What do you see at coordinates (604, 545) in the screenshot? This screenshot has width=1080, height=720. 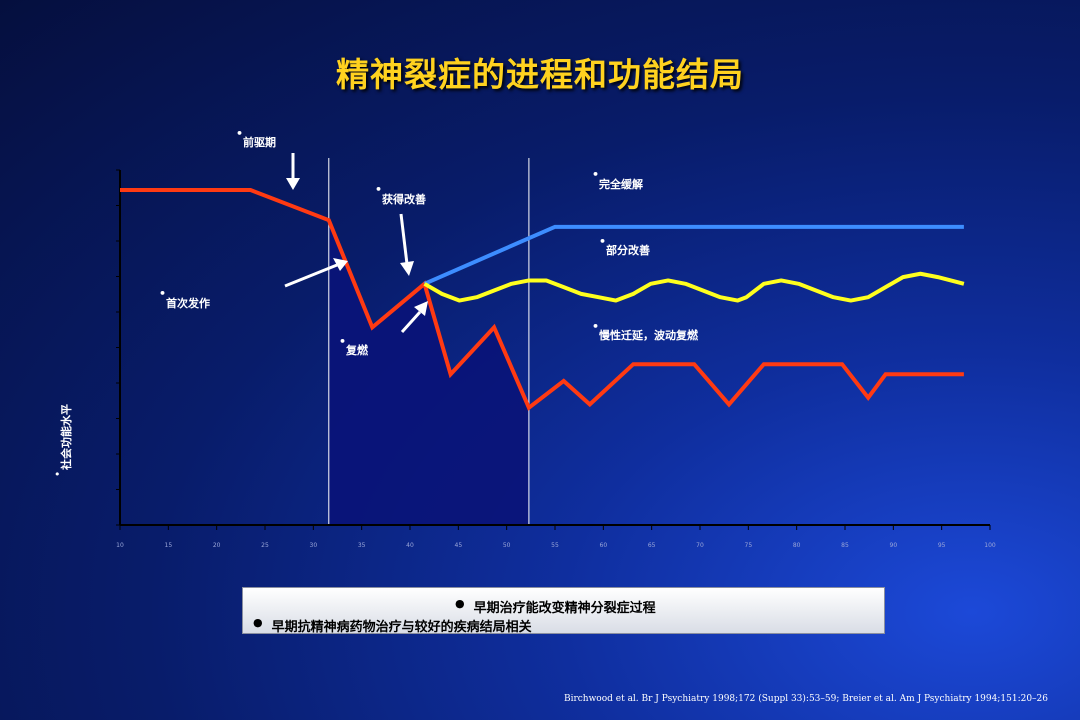 I see `x-tick-label: 60` at bounding box center [604, 545].